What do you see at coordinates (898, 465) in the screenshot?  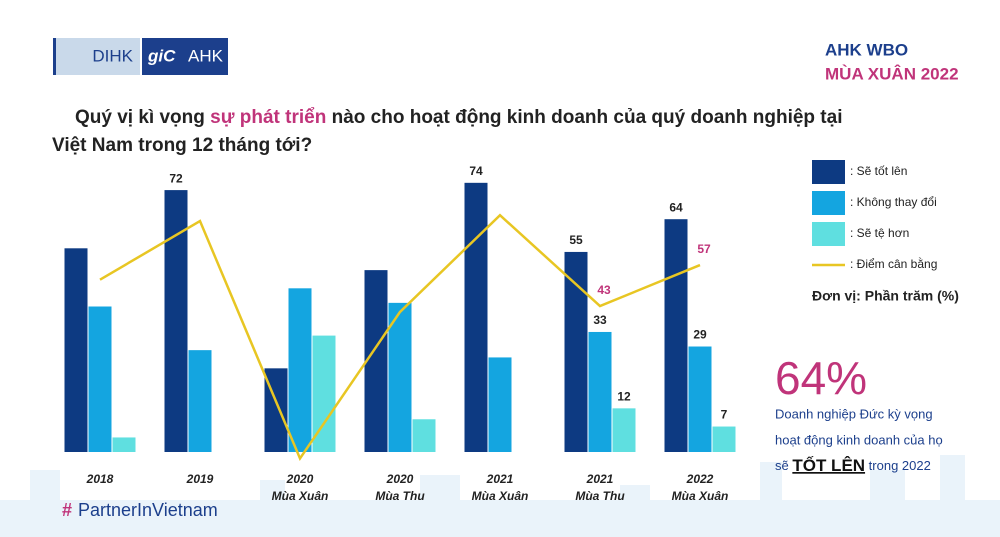 I see `stat-part: trong 2022` at bounding box center [898, 465].